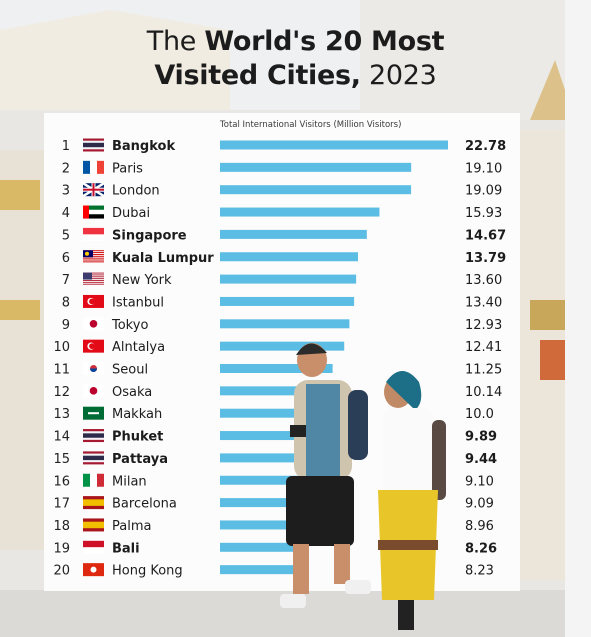 This screenshot has height=637, width=591. I want to click on italy-flag, so click(93, 480).